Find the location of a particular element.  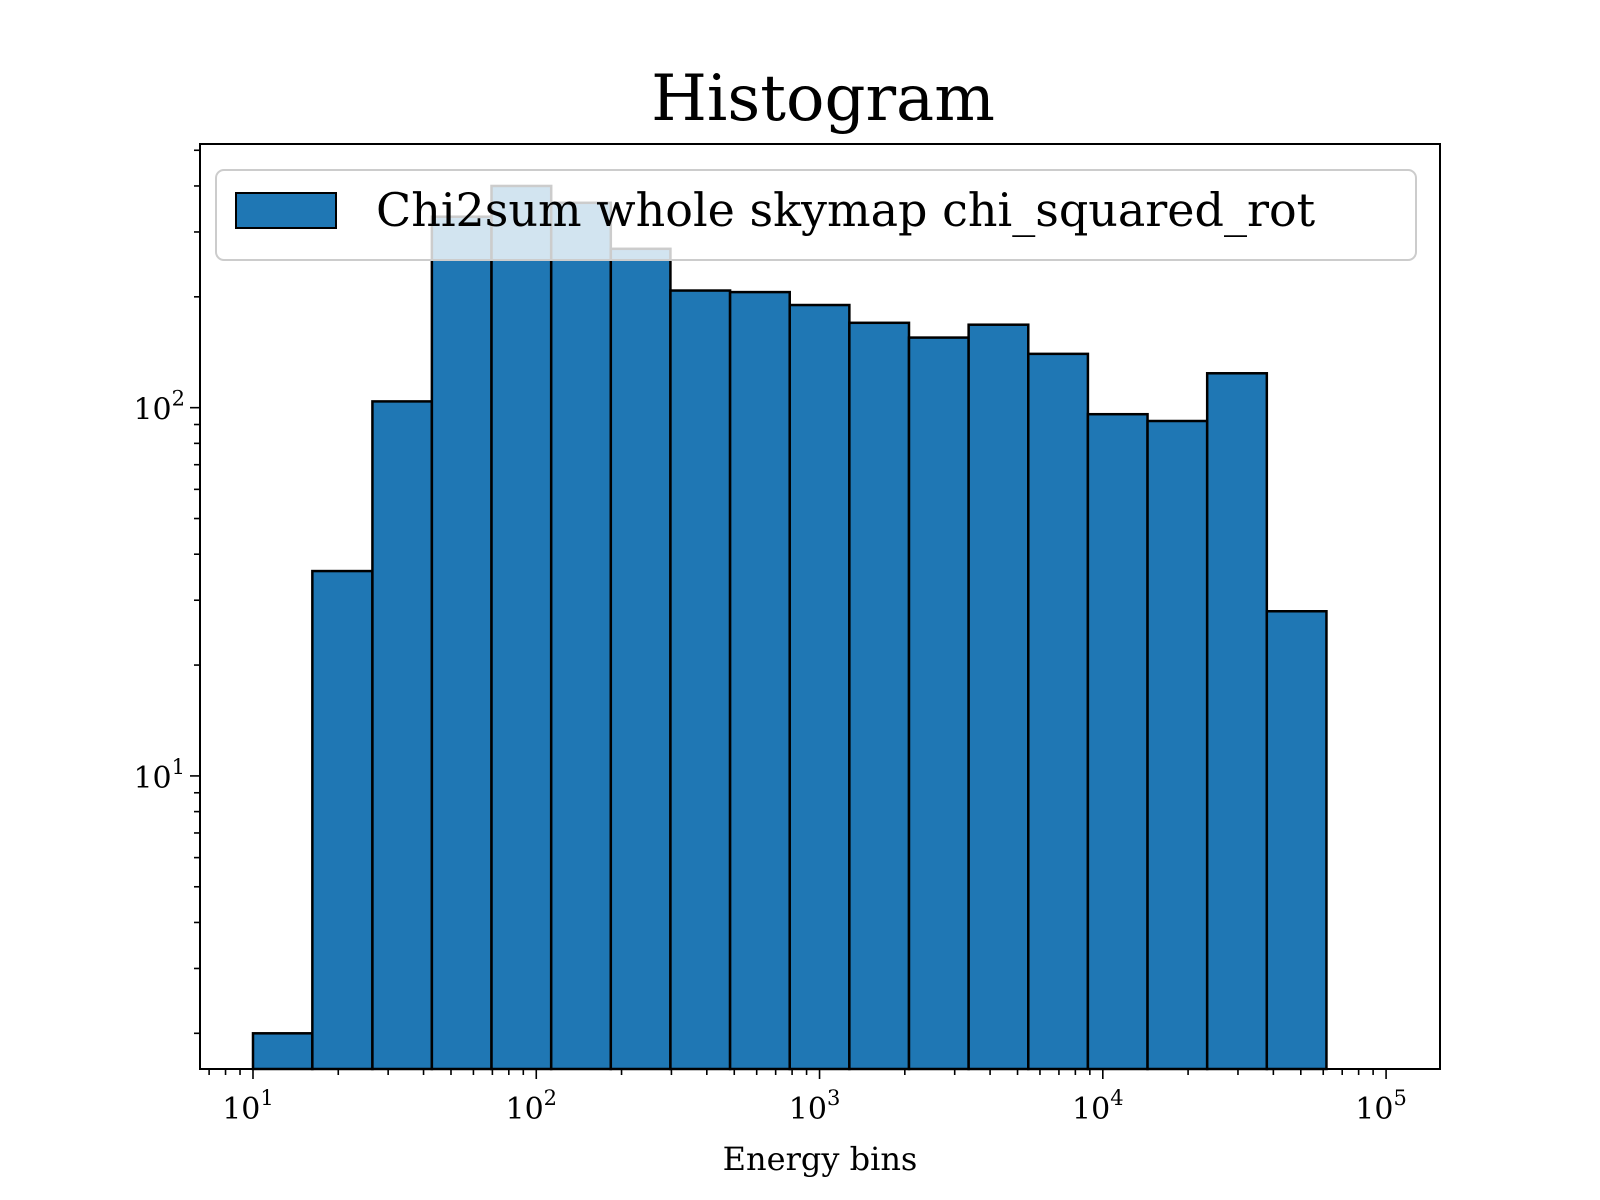

x-tick-label: 10¹ is located at coordinates (248, 1106).